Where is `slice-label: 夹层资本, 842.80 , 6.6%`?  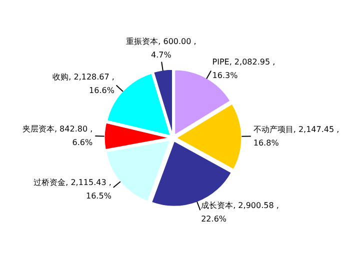
slice-label: 夹层资本, 842.80 , 6.6% is located at coordinates (58, 136).